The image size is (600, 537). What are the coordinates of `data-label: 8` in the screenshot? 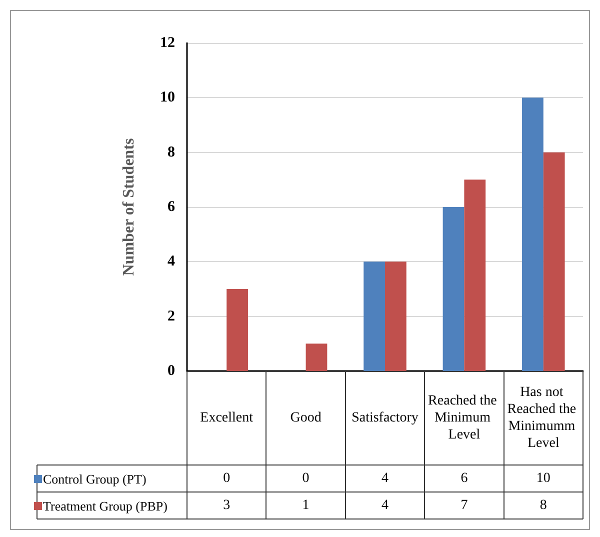 It's located at (543, 506).